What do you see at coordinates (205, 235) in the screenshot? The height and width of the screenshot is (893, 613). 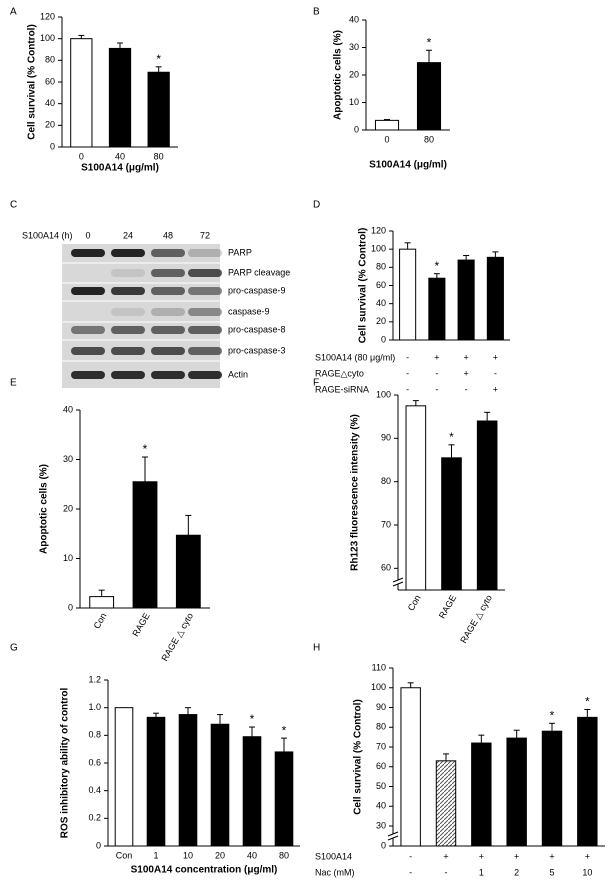 I see `blot-lane-label: 72` at bounding box center [205, 235].